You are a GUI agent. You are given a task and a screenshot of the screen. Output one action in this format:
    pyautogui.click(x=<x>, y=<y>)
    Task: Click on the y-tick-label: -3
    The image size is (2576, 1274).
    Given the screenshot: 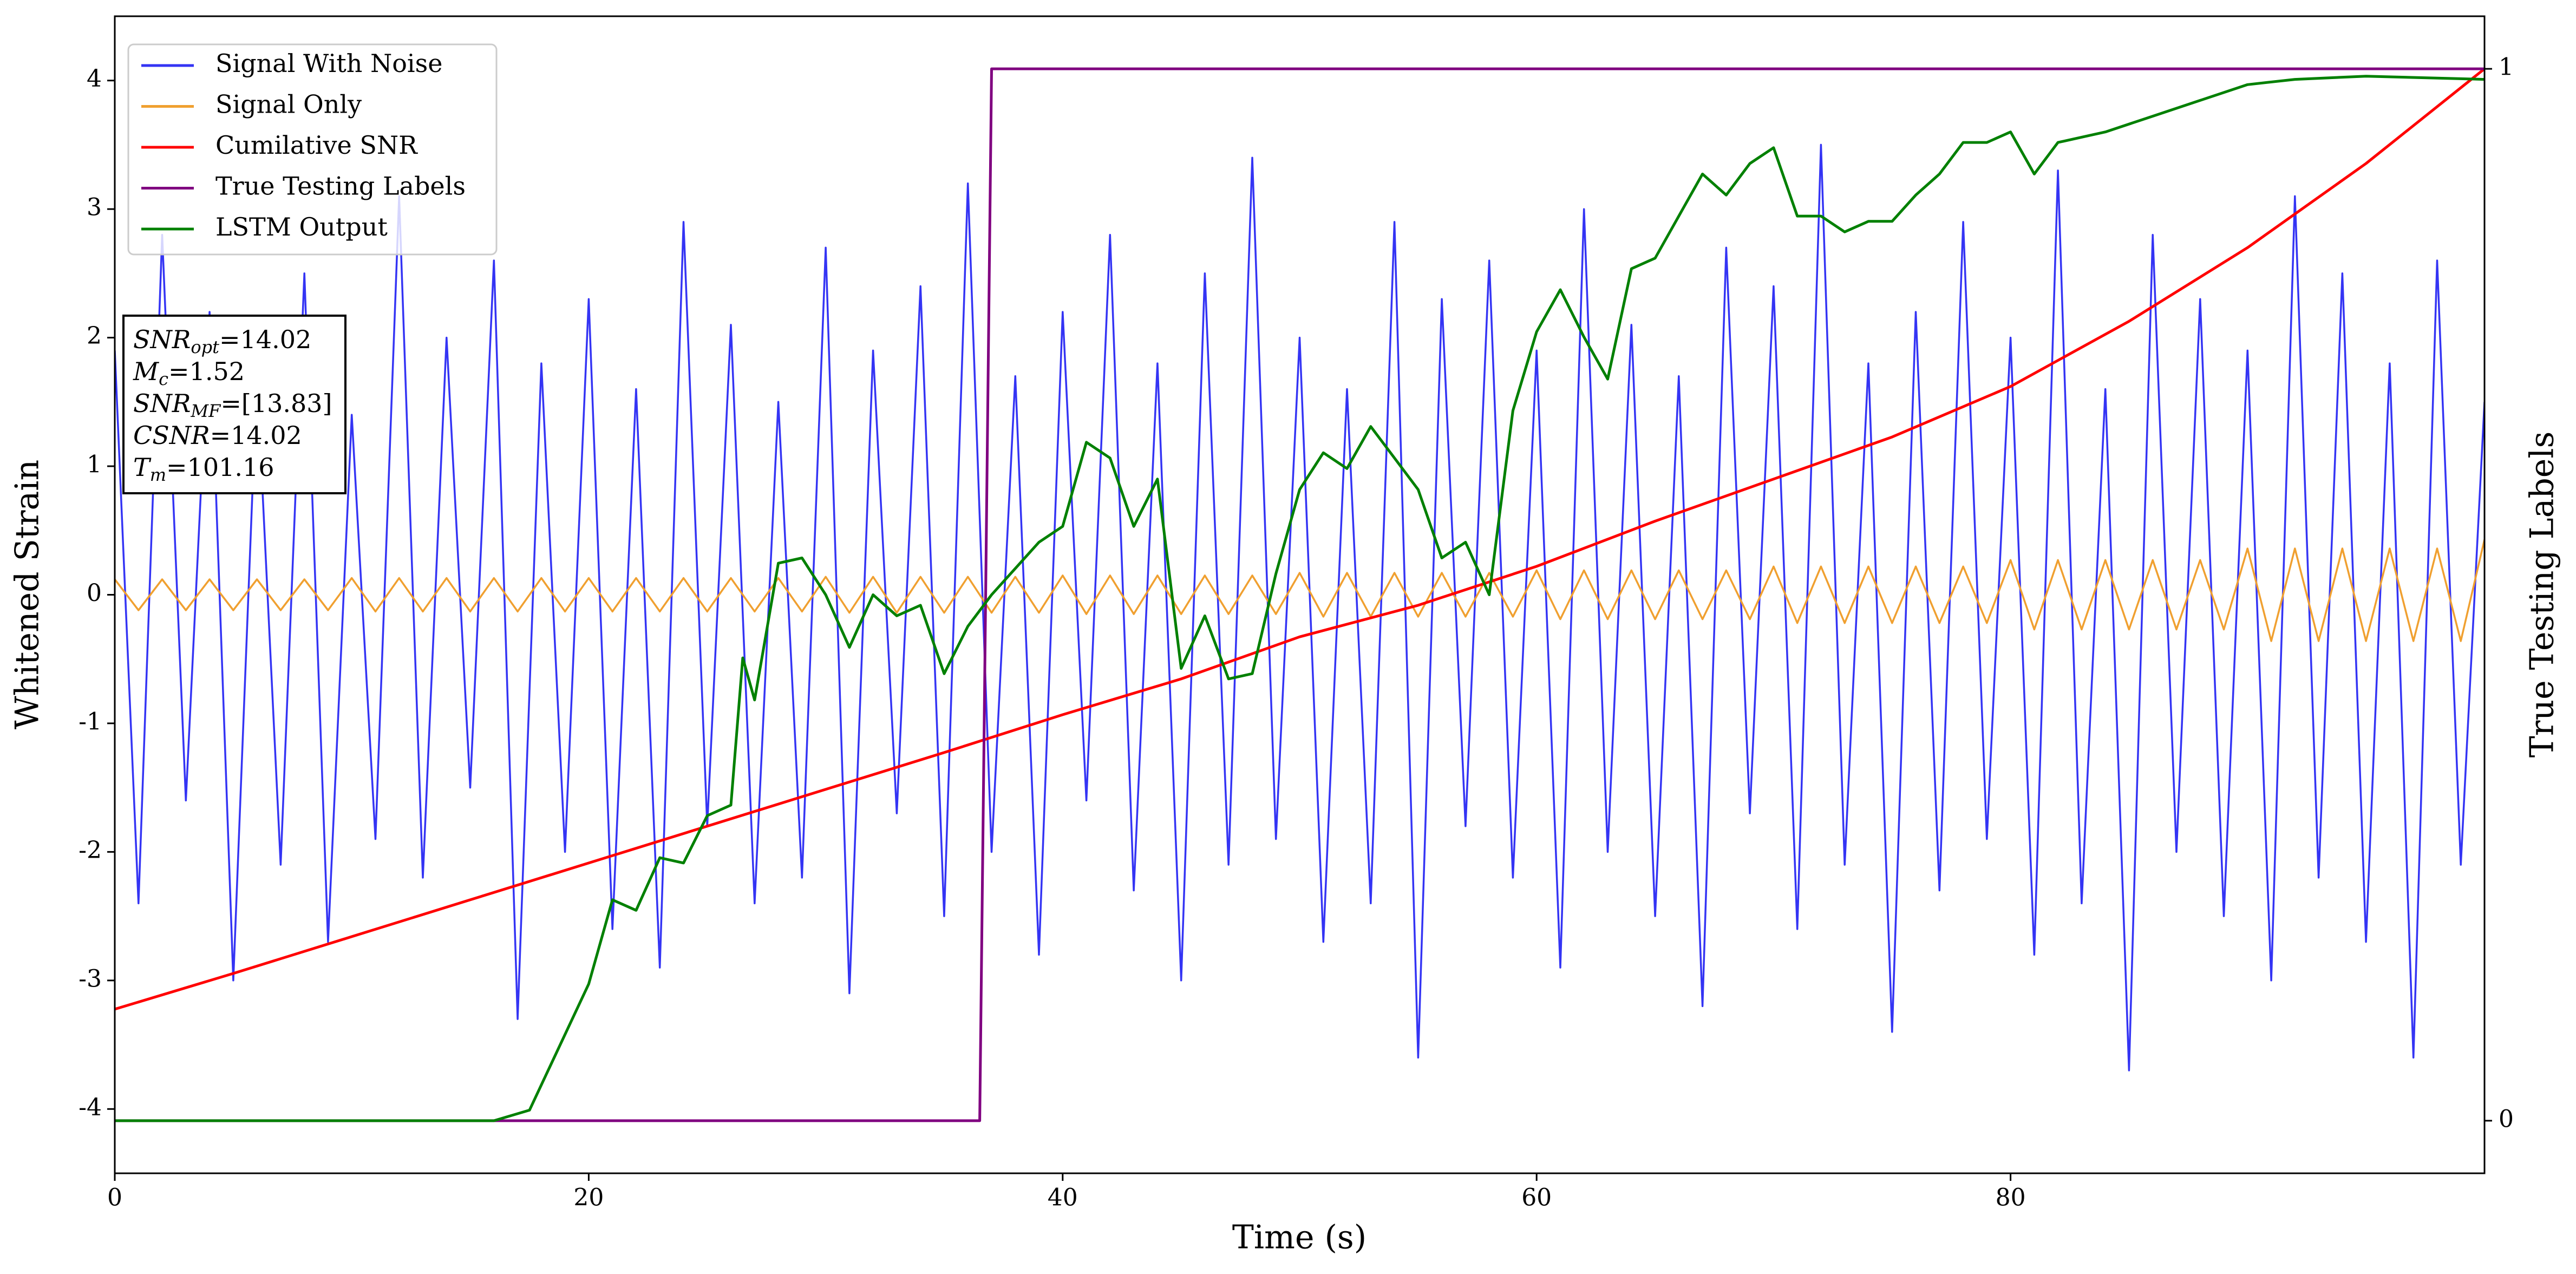 What is the action you would take?
    pyautogui.click(x=90, y=978)
    